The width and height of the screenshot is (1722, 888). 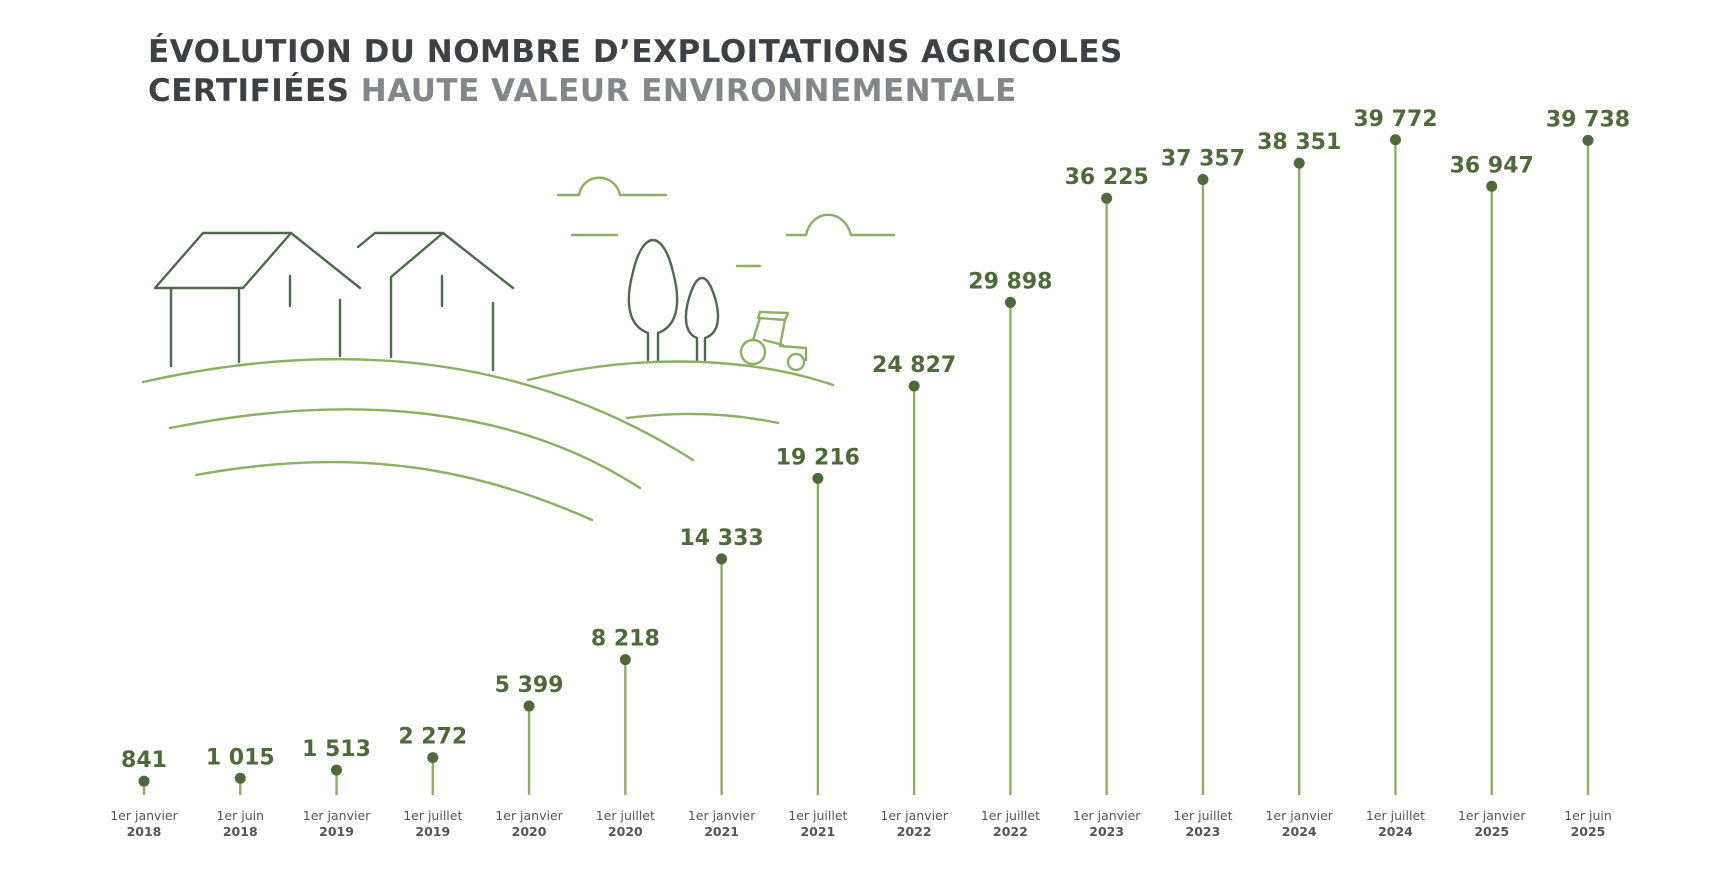 What do you see at coordinates (1588, 119) in the screenshot?
I see `value-label: 39 738` at bounding box center [1588, 119].